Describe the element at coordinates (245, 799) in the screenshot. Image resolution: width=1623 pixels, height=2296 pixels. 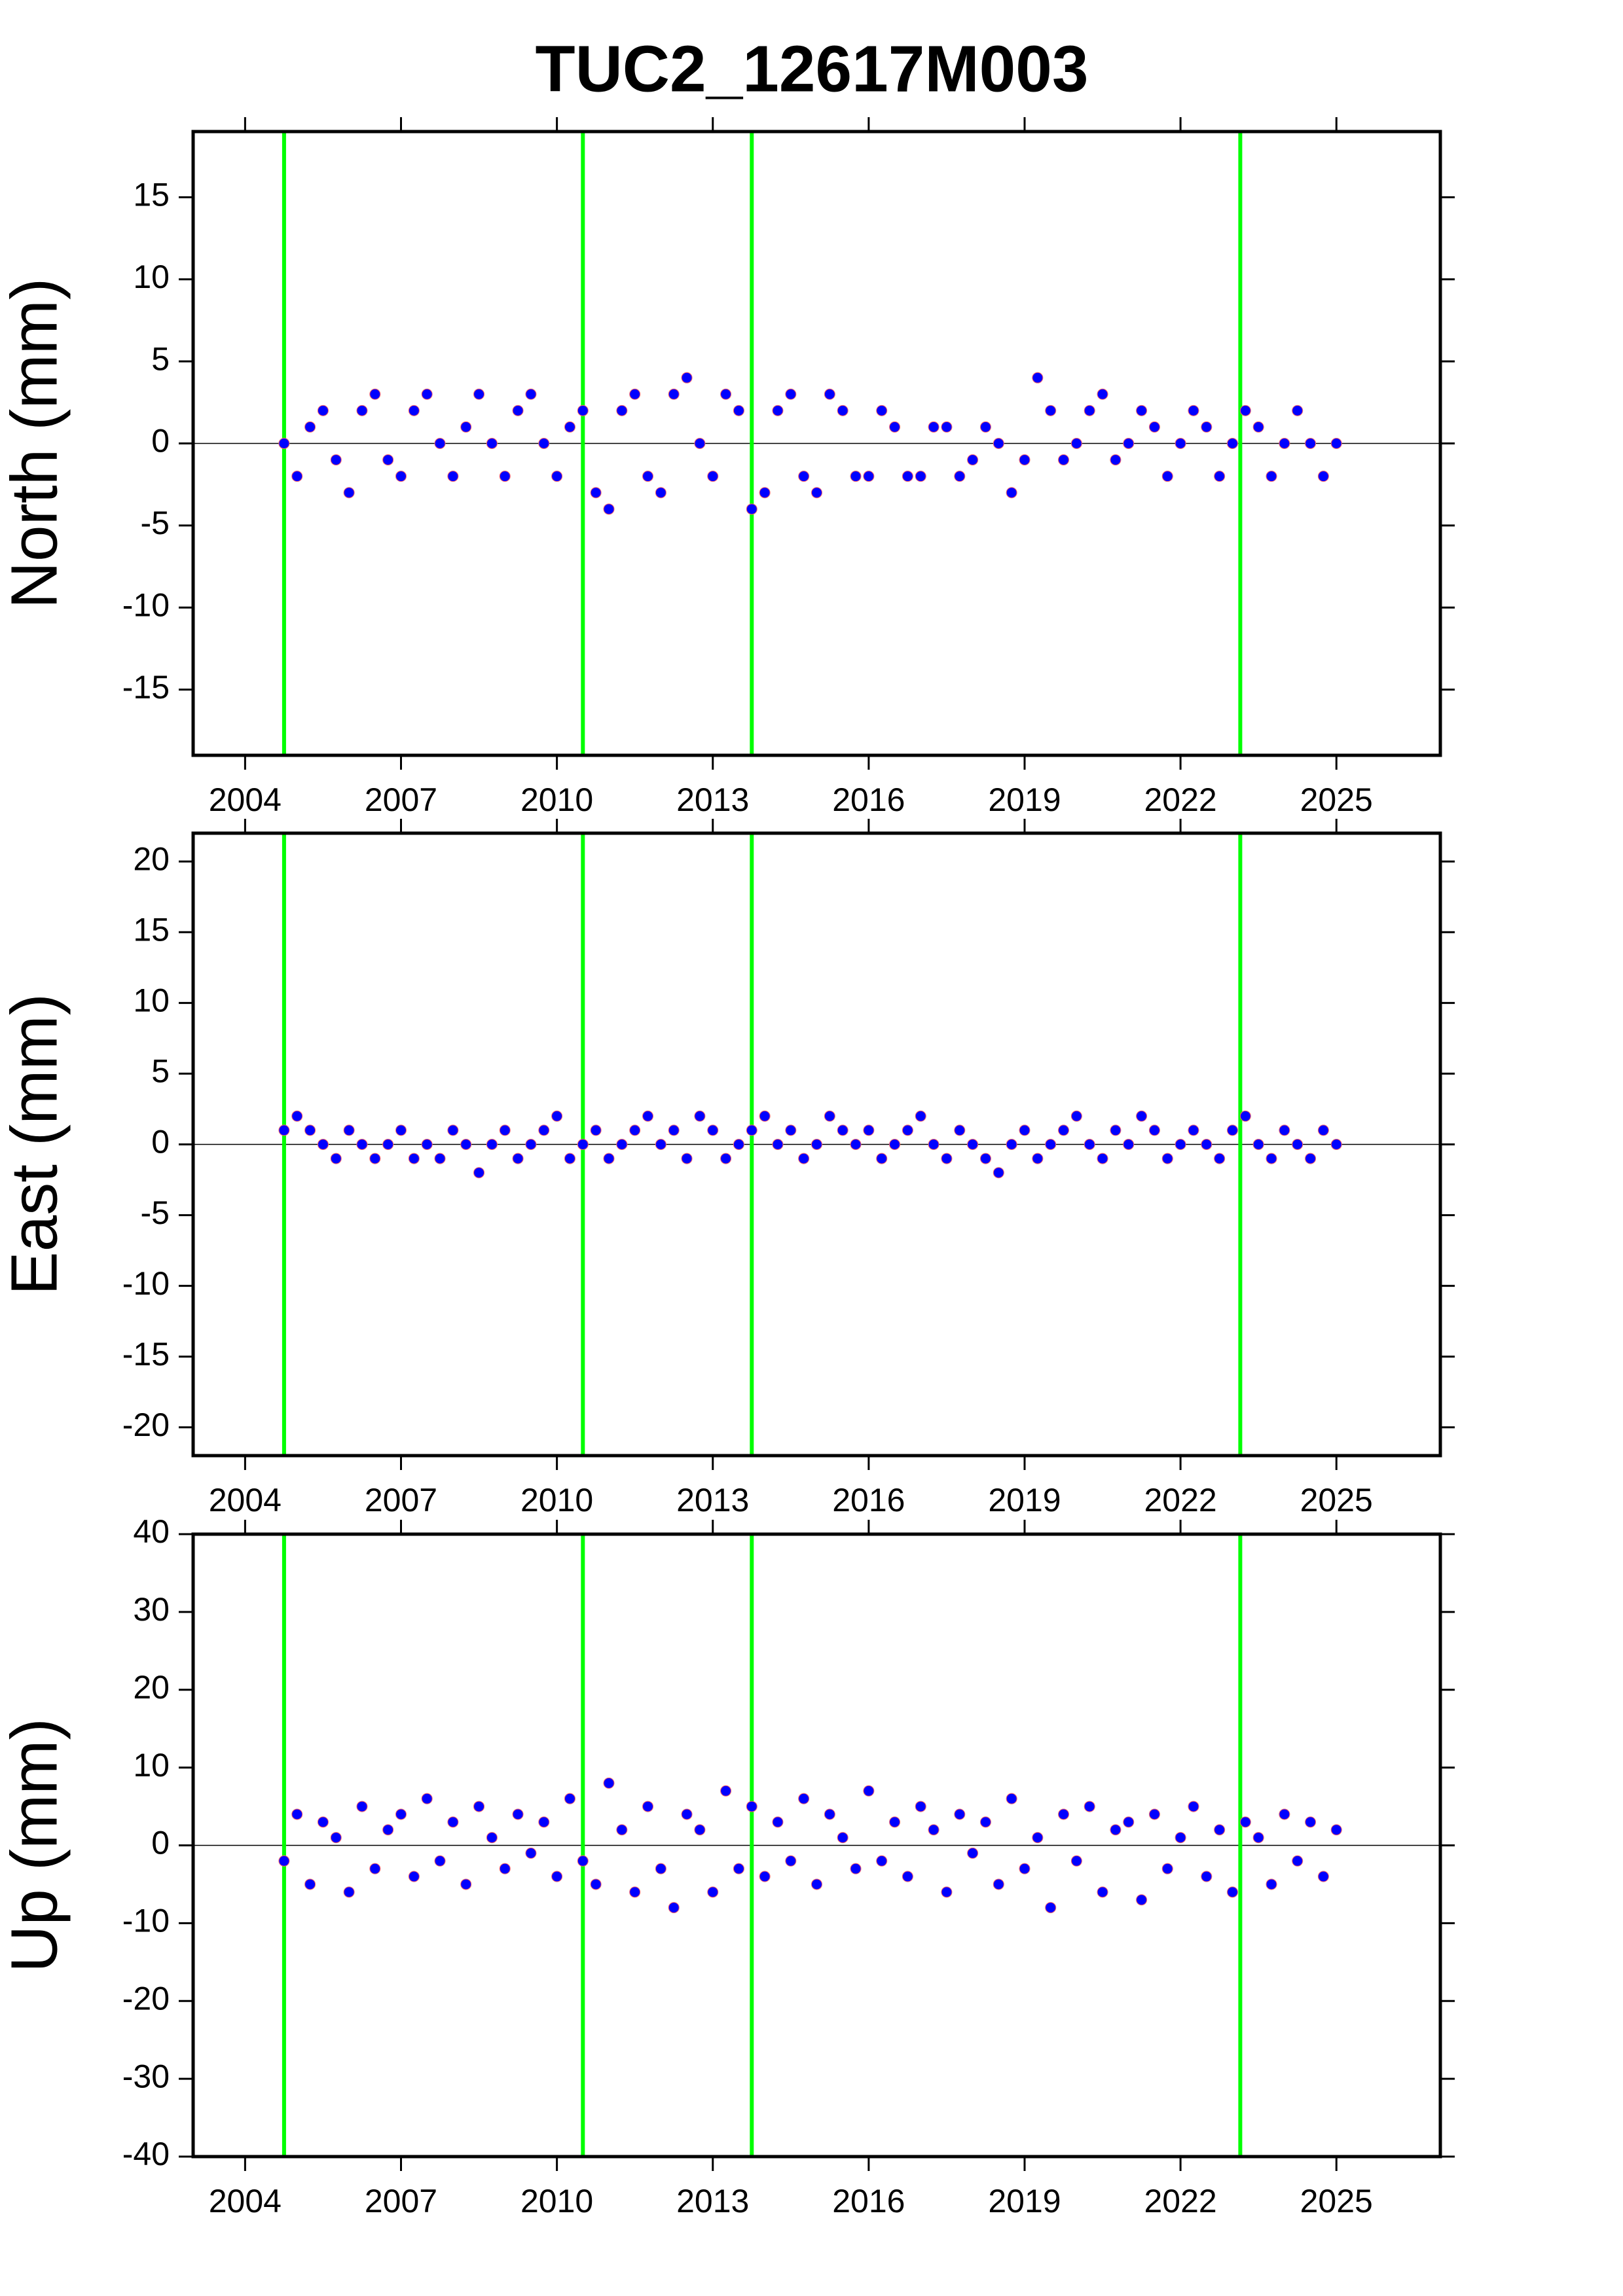
I see `x-tick-label: 2004` at that location.